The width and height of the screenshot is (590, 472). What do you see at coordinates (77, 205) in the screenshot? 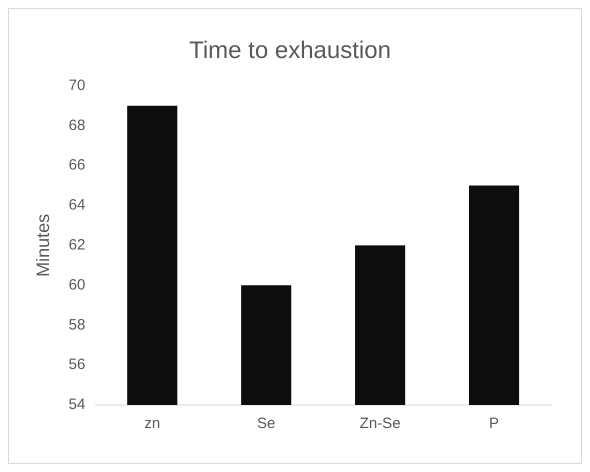
I see `y-tick-label: 64` at bounding box center [77, 205].